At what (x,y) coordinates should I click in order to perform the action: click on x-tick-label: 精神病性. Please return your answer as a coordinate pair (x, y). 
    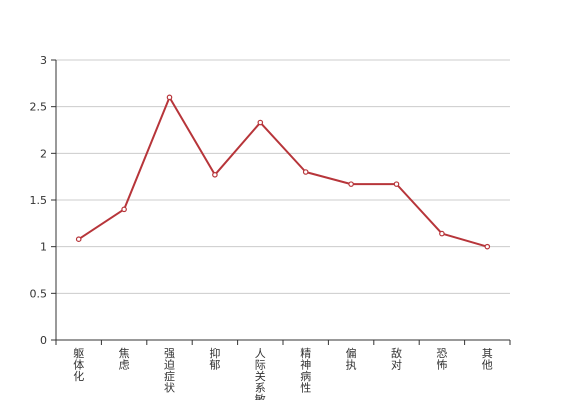
    Looking at the image, I should click on (305, 371).